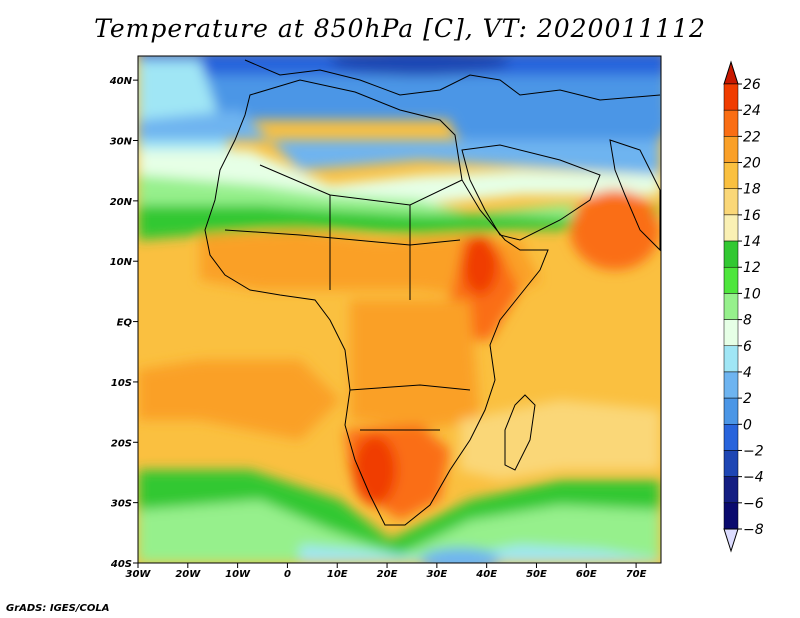 This screenshot has height=618, width=800. What do you see at coordinates (238, 574) in the screenshot?
I see `lon-tick-label: 10W` at bounding box center [238, 574].